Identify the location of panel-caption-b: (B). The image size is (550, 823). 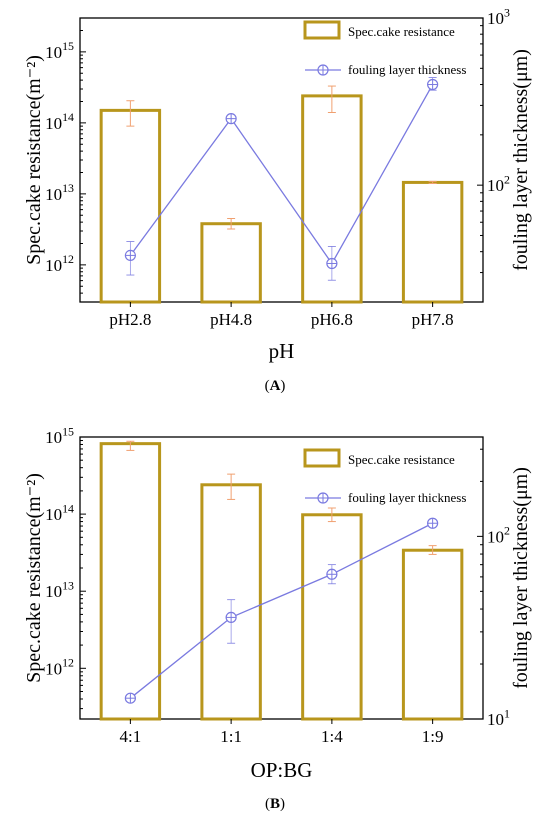
(274, 804).